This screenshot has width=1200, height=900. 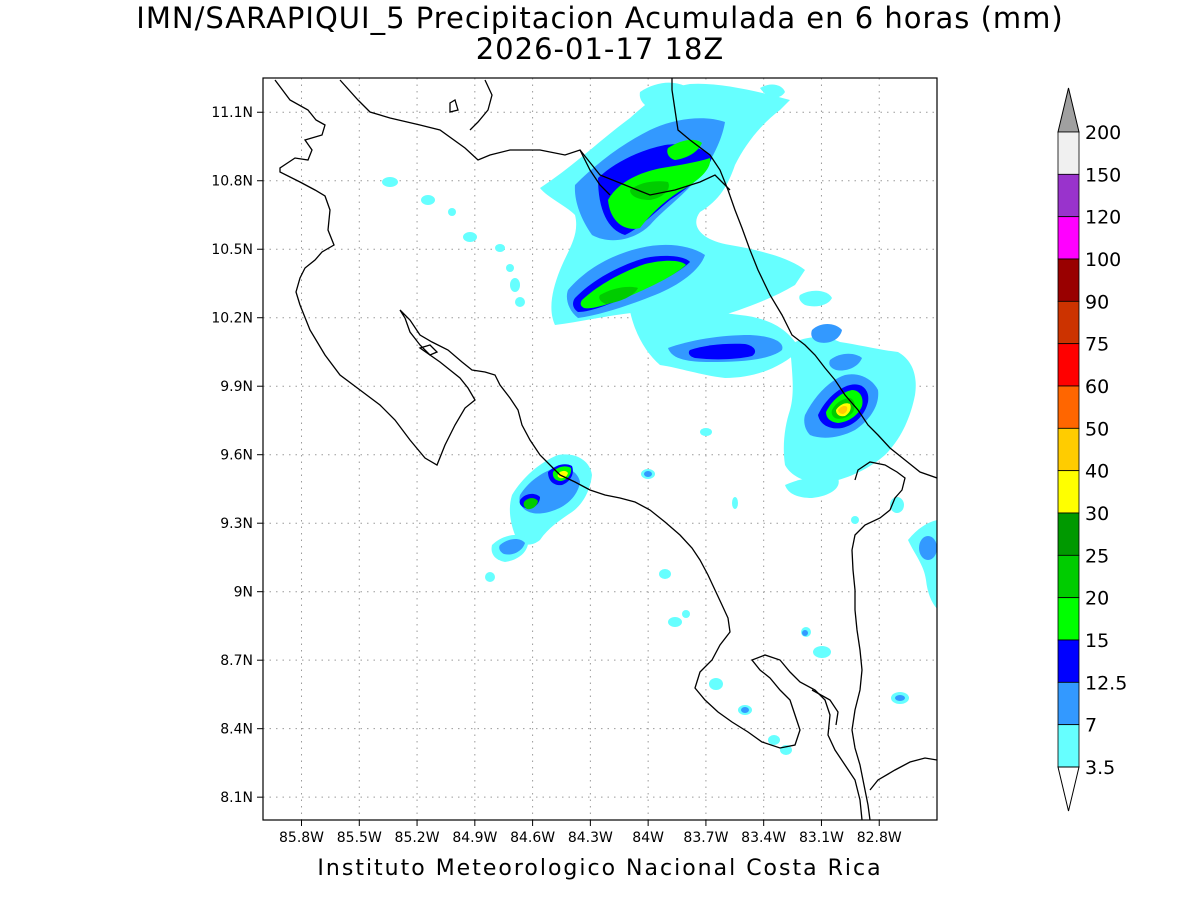 What do you see at coordinates (1097, 472) in the screenshot?
I see `colorbar-level-label: 40` at bounding box center [1097, 472].